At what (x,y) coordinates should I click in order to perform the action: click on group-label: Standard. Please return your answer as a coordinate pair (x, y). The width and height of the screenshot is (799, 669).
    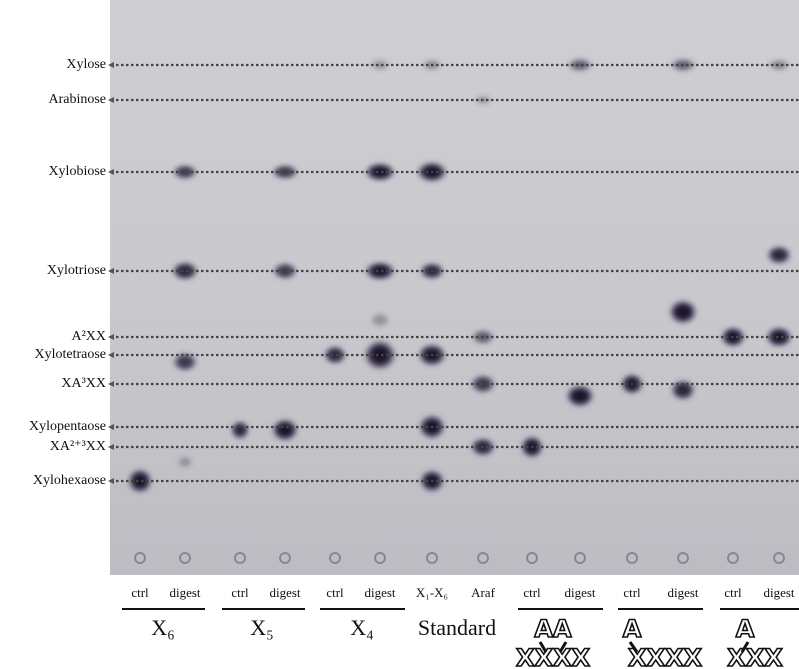
    Looking at the image, I should click on (457, 627).